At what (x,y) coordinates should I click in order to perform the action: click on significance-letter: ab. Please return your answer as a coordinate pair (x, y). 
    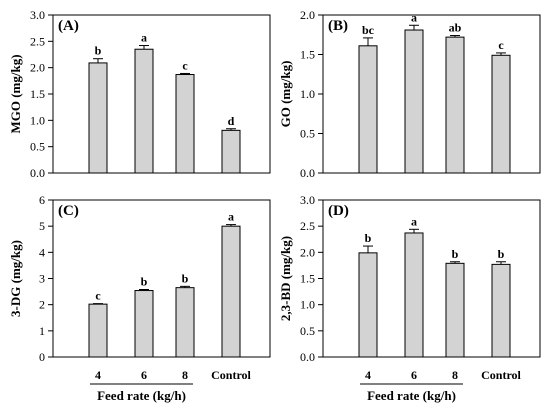
    Looking at the image, I should click on (455, 28).